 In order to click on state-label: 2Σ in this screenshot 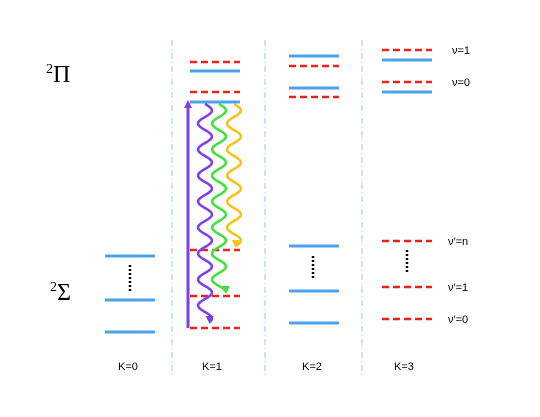, I will do `click(60, 293)`.